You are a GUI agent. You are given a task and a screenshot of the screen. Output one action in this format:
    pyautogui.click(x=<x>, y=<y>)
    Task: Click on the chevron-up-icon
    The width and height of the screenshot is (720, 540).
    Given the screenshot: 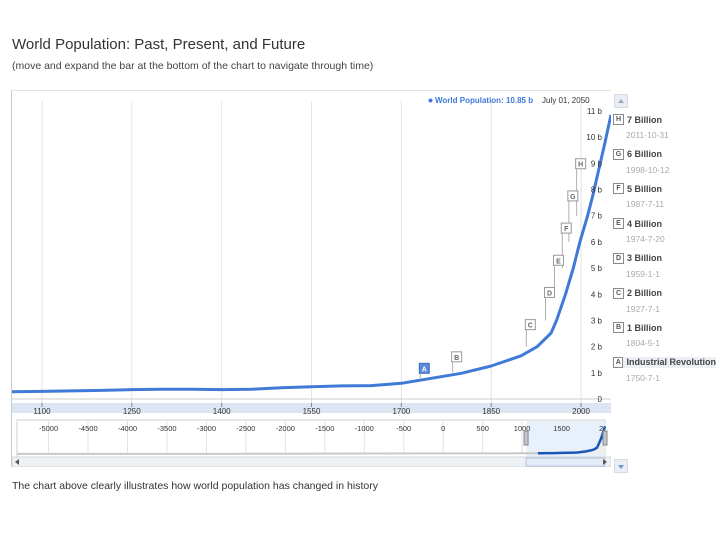 What is the action you would take?
    pyautogui.click(x=621, y=101)
    